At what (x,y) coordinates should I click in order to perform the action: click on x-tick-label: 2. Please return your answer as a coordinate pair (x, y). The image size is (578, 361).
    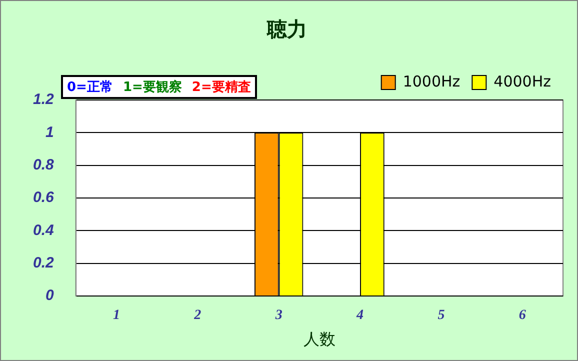
    Looking at the image, I should click on (197, 316).